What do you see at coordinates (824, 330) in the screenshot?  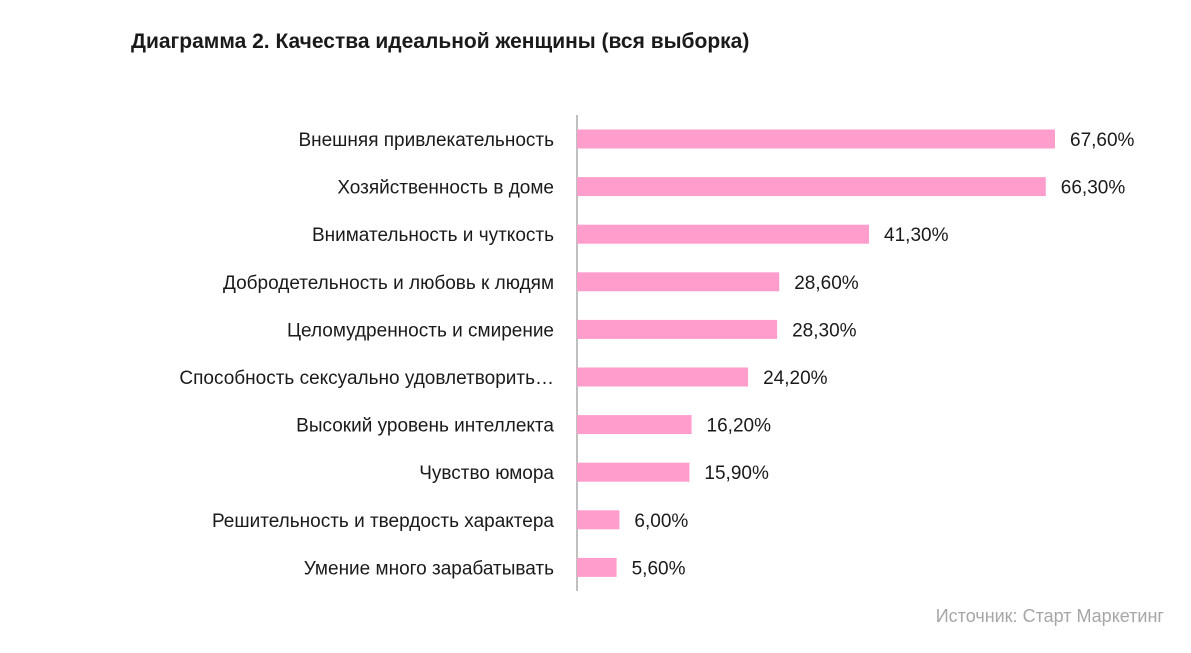 I see `value-label: 28,30%` at bounding box center [824, 330].